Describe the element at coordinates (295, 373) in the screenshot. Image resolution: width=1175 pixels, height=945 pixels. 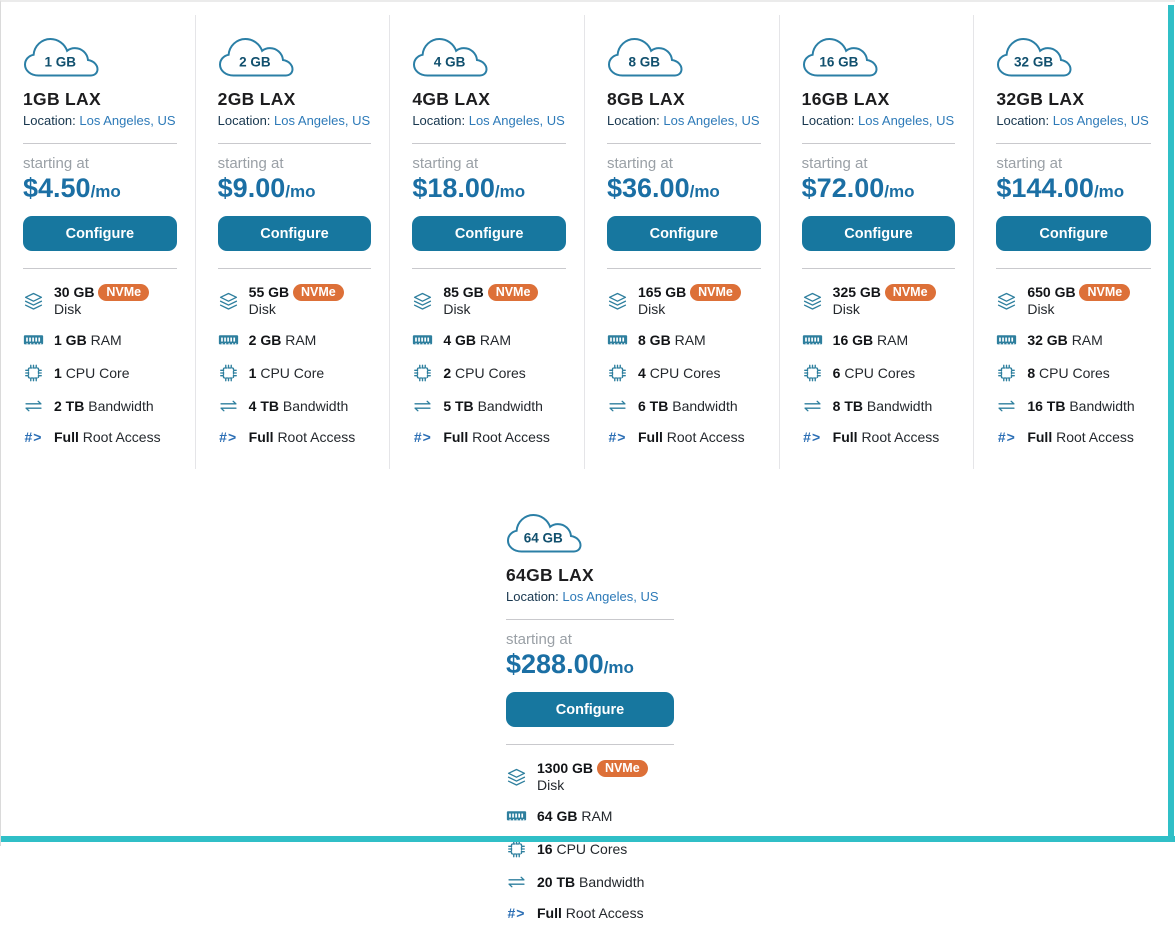
I see `feature-cpu: 1 CPU Core` at that location.